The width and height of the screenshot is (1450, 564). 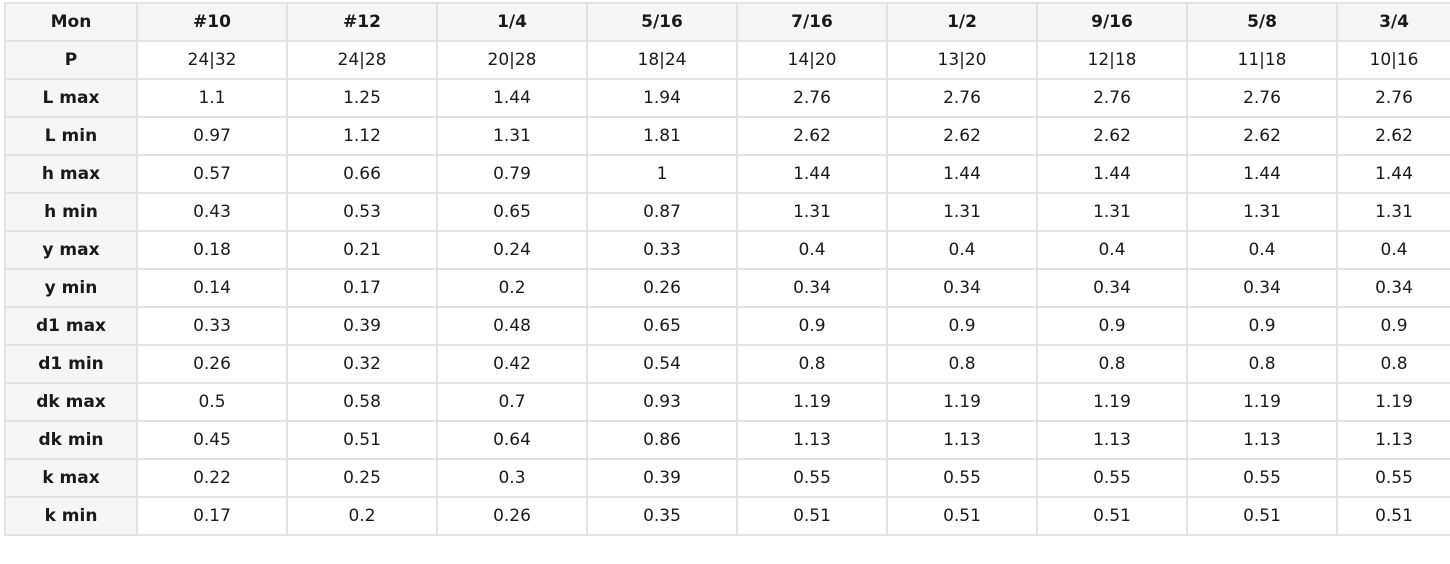 I want to click on table-cell: 11|18, so click(x=1262, y=60).